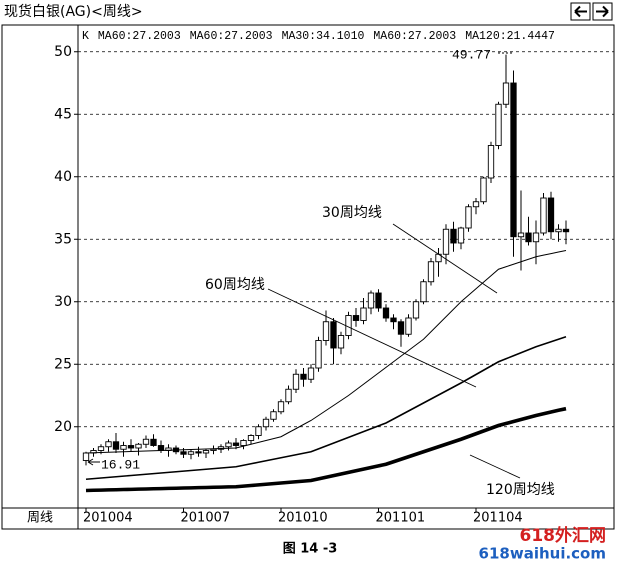 This screenshot has height=563, width=618. Describe the element at coordinates (323, 36) in the screenshot. I see `header-item: MA30:34.1010` at that location.